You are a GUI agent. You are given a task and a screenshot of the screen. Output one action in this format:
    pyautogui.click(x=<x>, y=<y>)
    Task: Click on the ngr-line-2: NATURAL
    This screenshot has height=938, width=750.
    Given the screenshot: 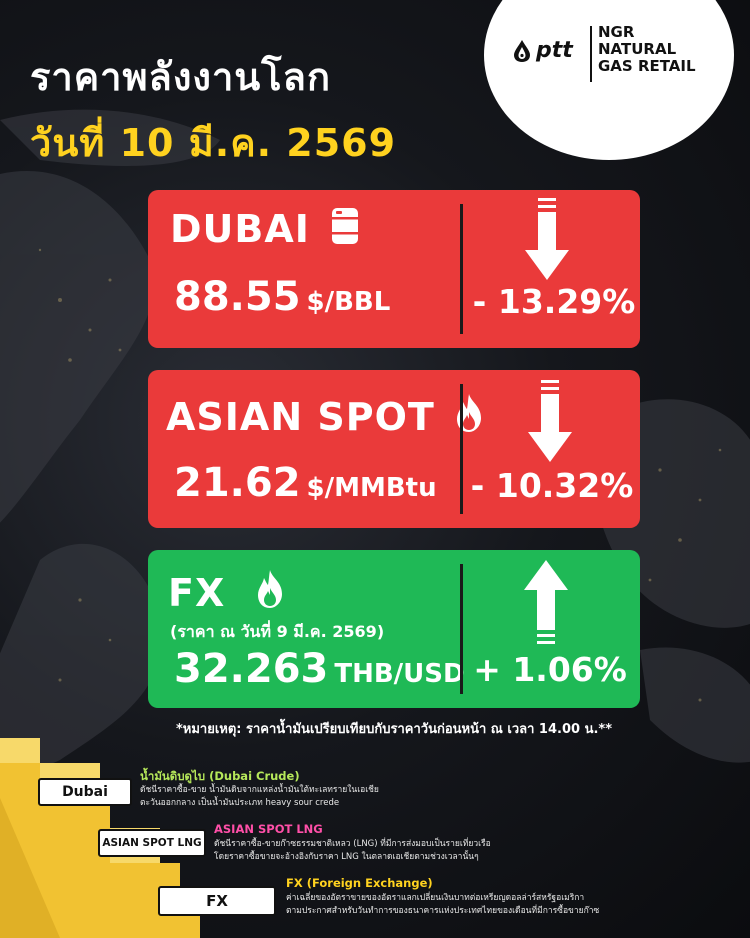 What is the action you would take?
    pyautogui.click(x=637, y=49)
    